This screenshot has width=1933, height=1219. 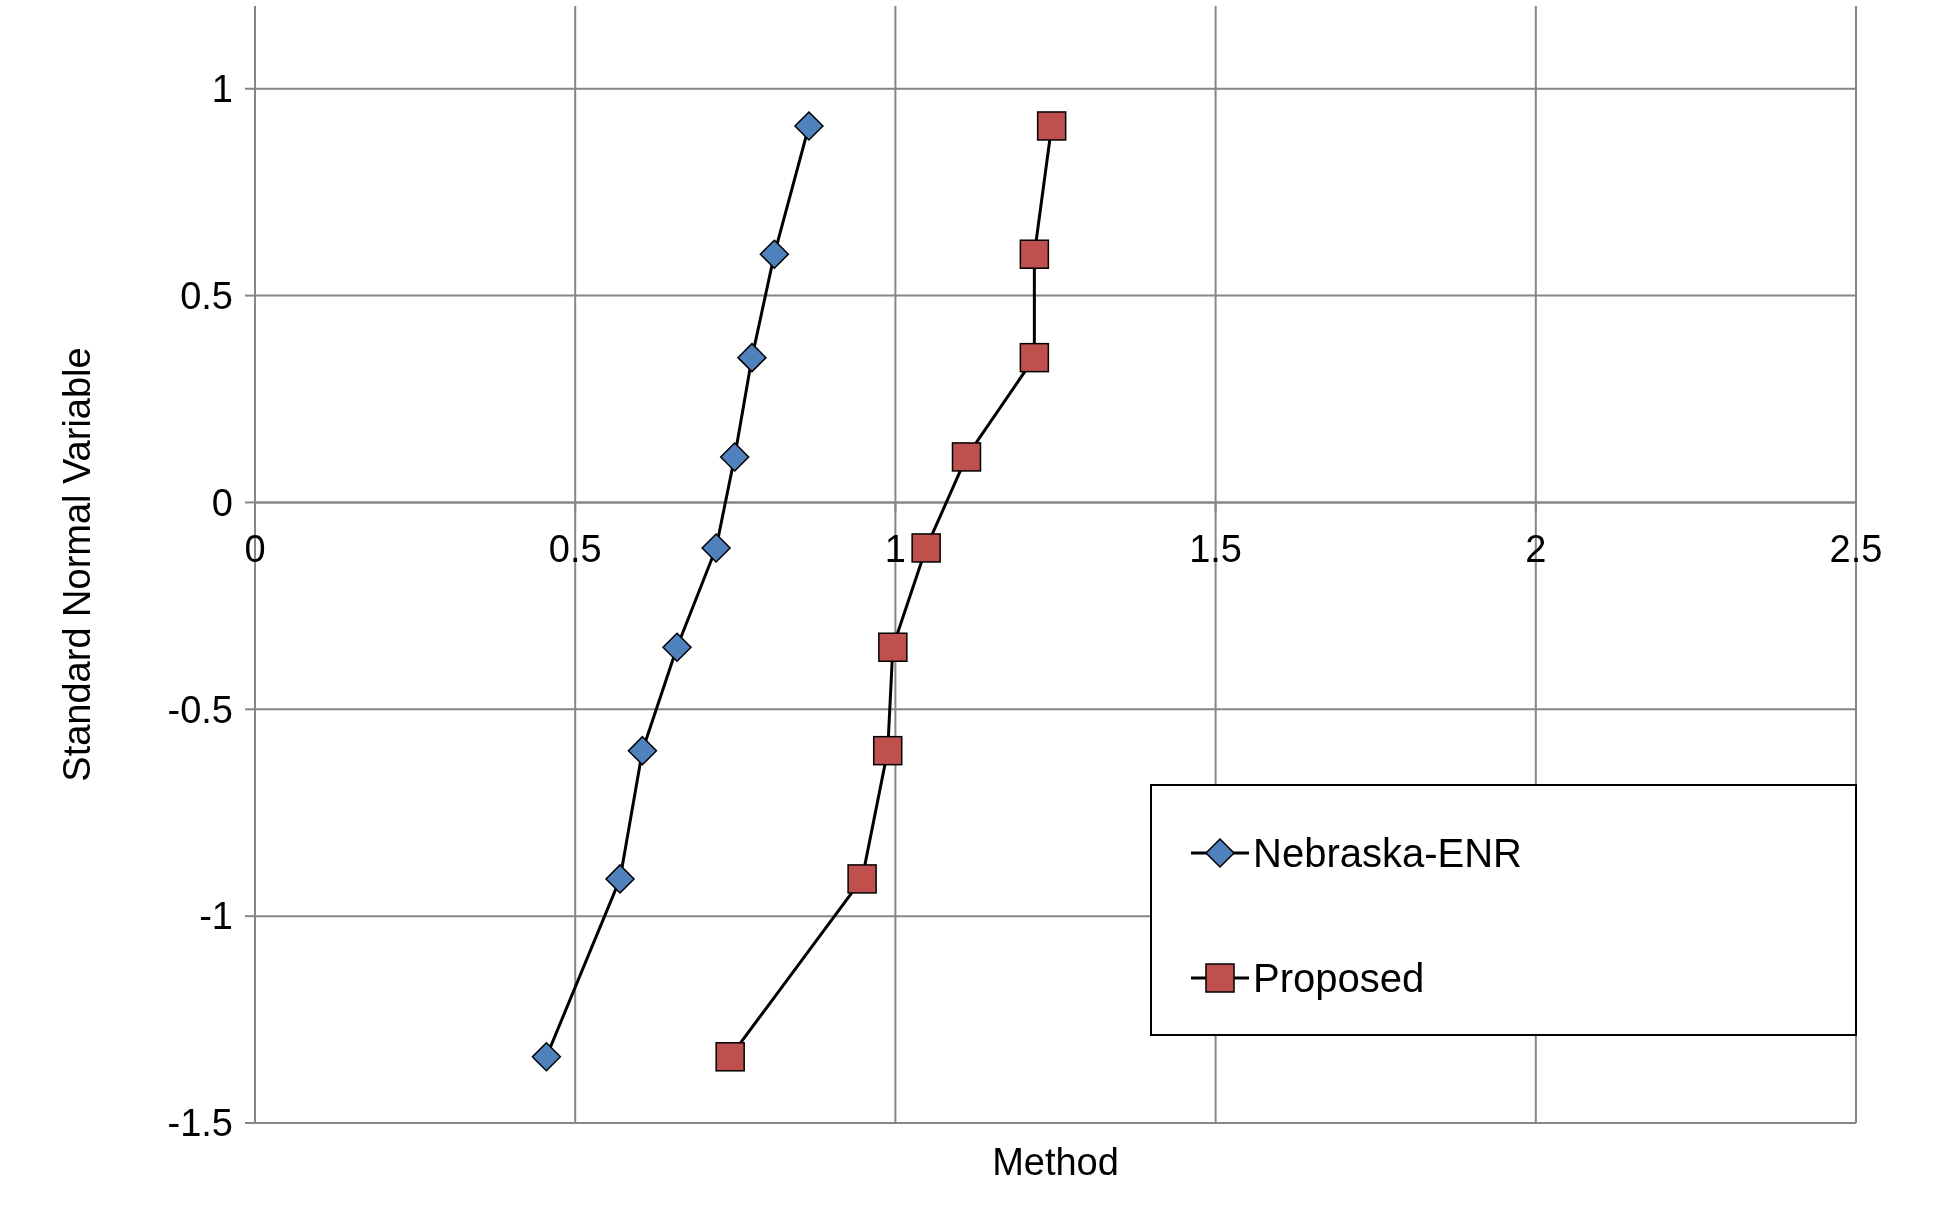 I want to click on y-tick-label: -1.5, so click(x=200, y=1123).